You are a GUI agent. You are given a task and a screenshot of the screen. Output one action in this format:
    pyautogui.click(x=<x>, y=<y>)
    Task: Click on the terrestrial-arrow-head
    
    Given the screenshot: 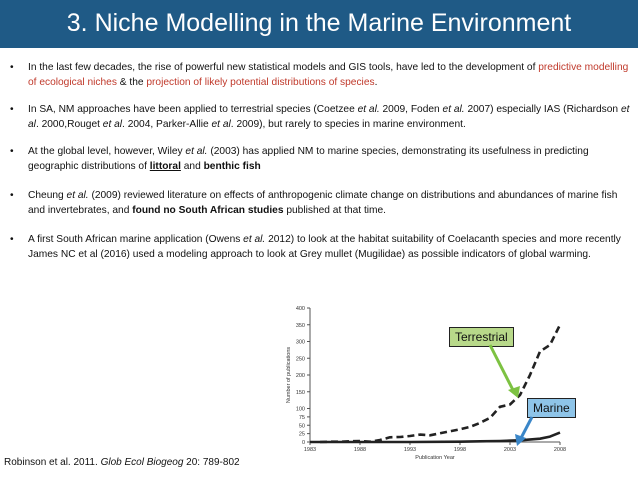 What is the action you would take?
    pyautogui.click(x=514, y=392)
    